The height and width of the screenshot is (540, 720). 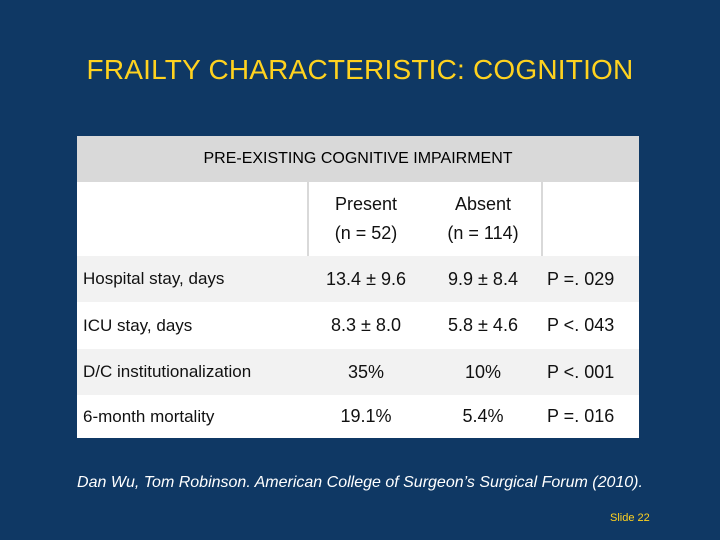 I want to click on present-label: Present, so click(x=366, y=204).